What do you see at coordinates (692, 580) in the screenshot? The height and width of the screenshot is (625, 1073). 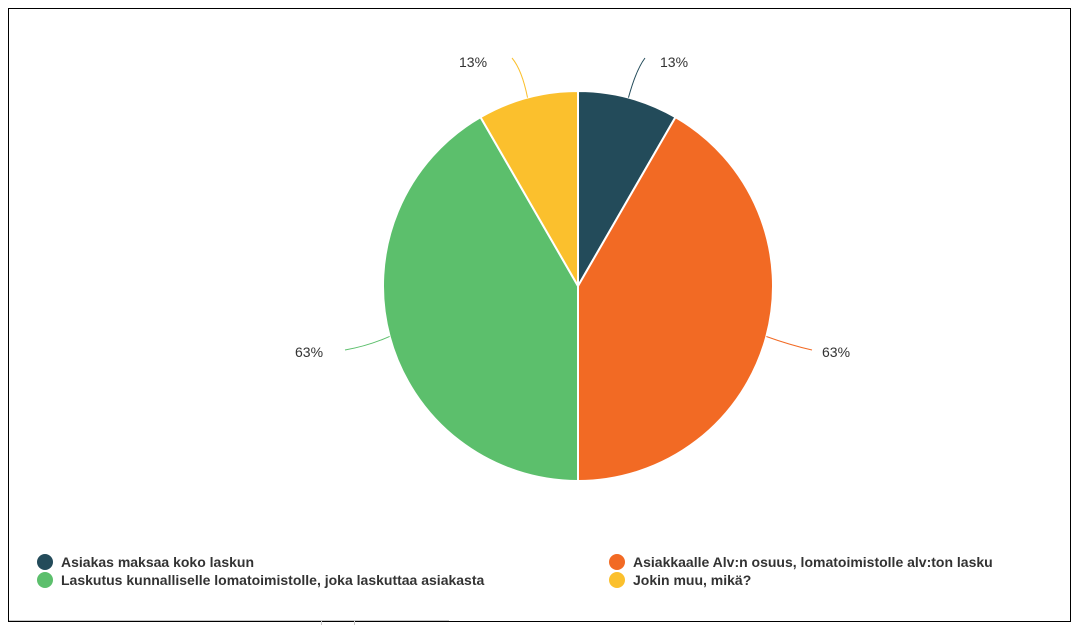 I see `legend-label: Jokin muu, mikä?` at bounding box center [692, 580].